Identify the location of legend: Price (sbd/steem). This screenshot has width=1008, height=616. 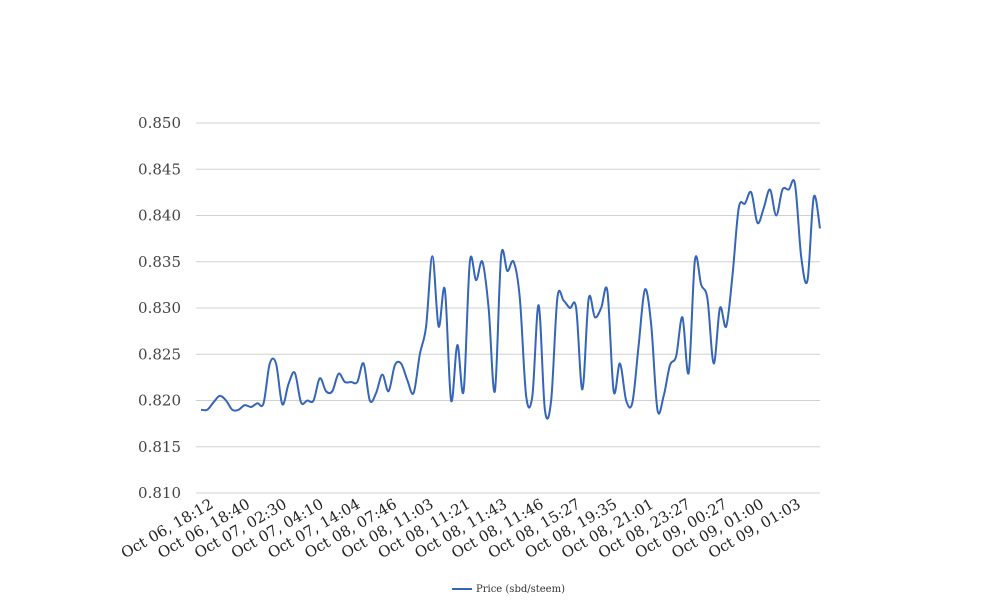
(508, 589).